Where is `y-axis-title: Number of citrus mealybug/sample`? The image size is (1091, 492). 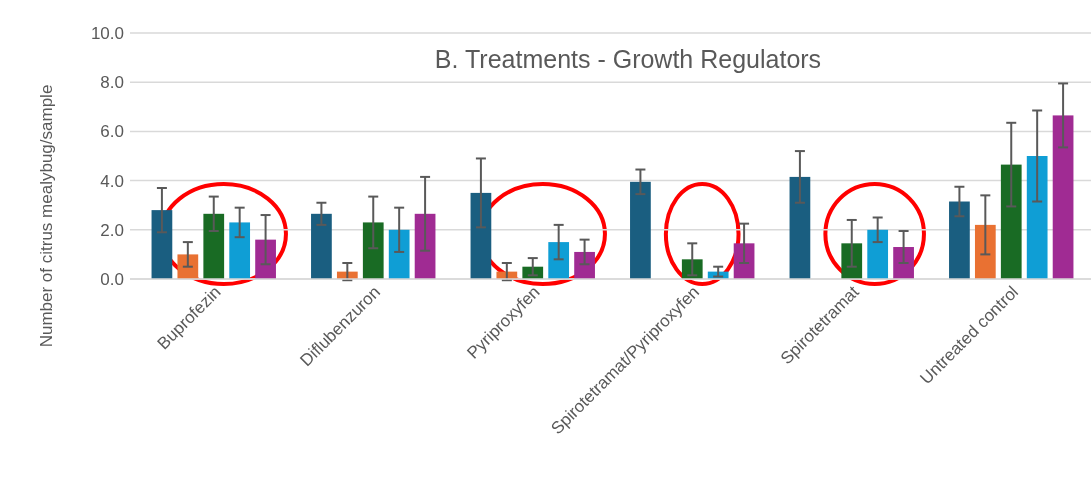
y-axis-title: Number of citrus mealybug/sample is located at coordinates (46, 216).